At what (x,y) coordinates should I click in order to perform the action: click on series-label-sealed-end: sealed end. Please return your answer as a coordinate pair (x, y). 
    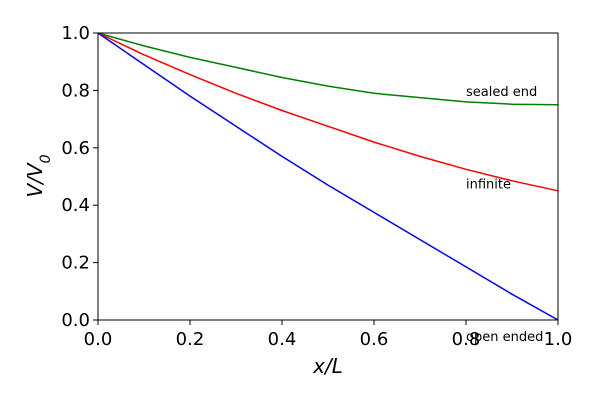
    Looking at the image, I should click on (501, 92).